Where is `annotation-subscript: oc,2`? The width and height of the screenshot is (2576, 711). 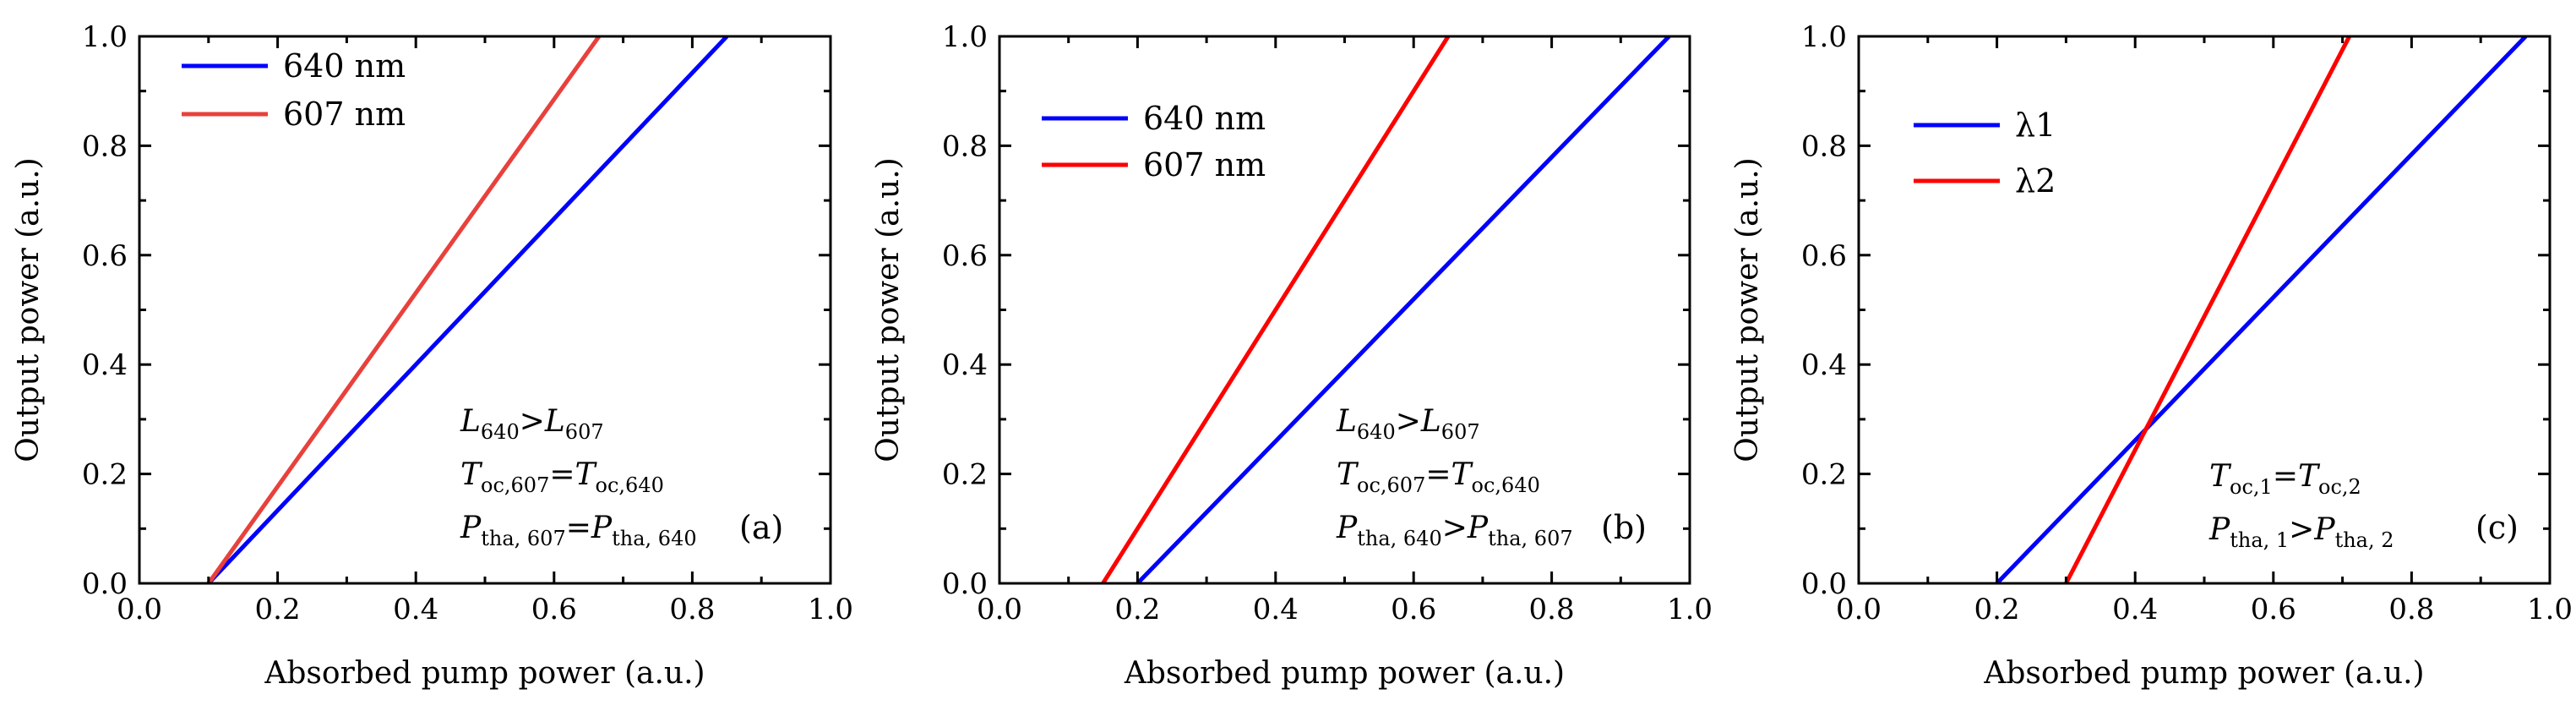 annotation-subscript: oc,2 is located at coordinates (2339, 487).